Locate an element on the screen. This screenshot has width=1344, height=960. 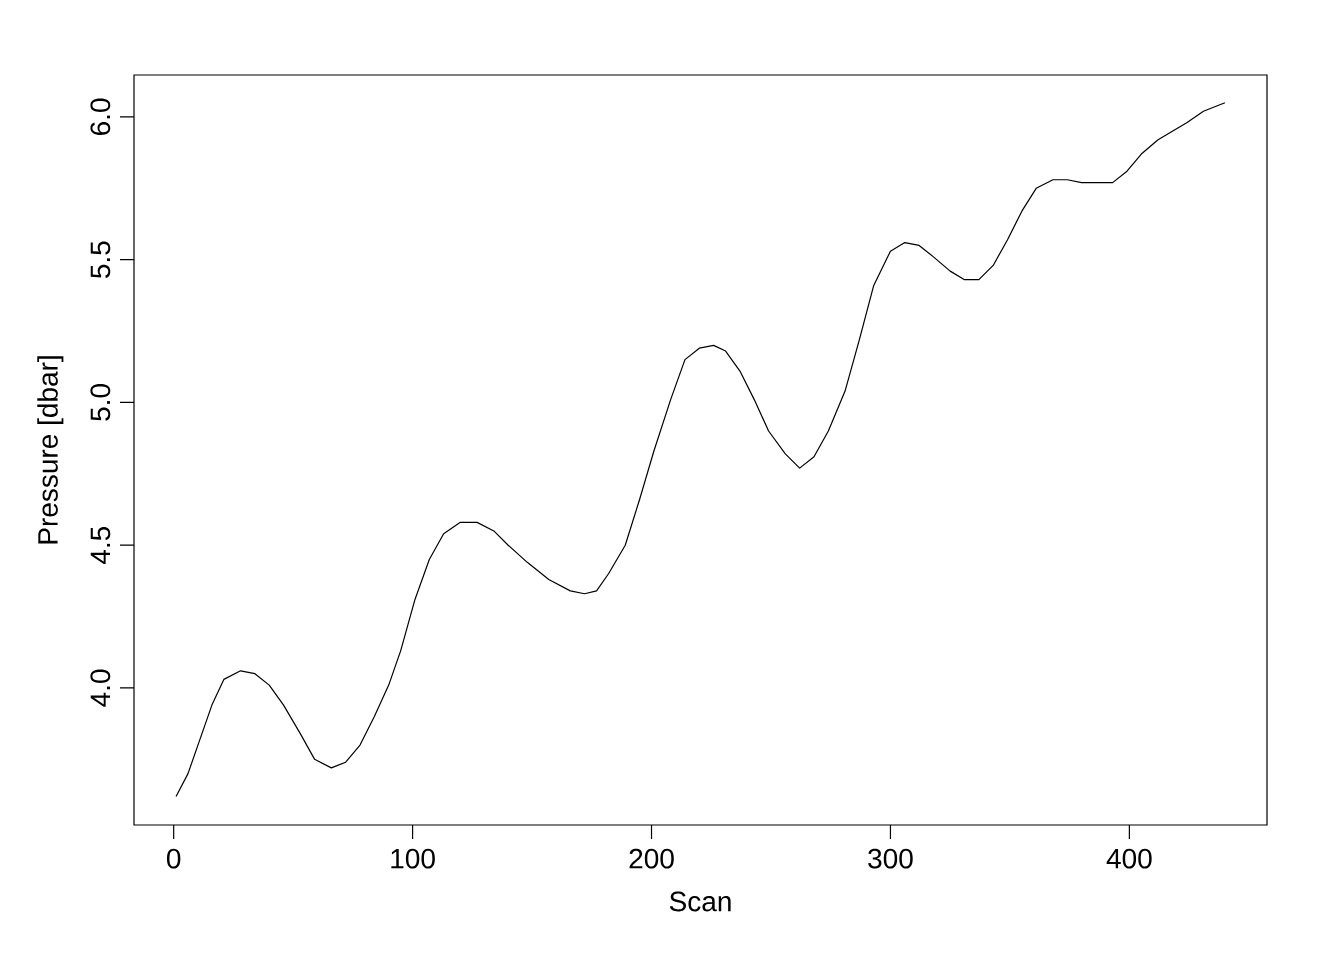
y-tick-label: 6.0 is located at coordinates (100, 117).